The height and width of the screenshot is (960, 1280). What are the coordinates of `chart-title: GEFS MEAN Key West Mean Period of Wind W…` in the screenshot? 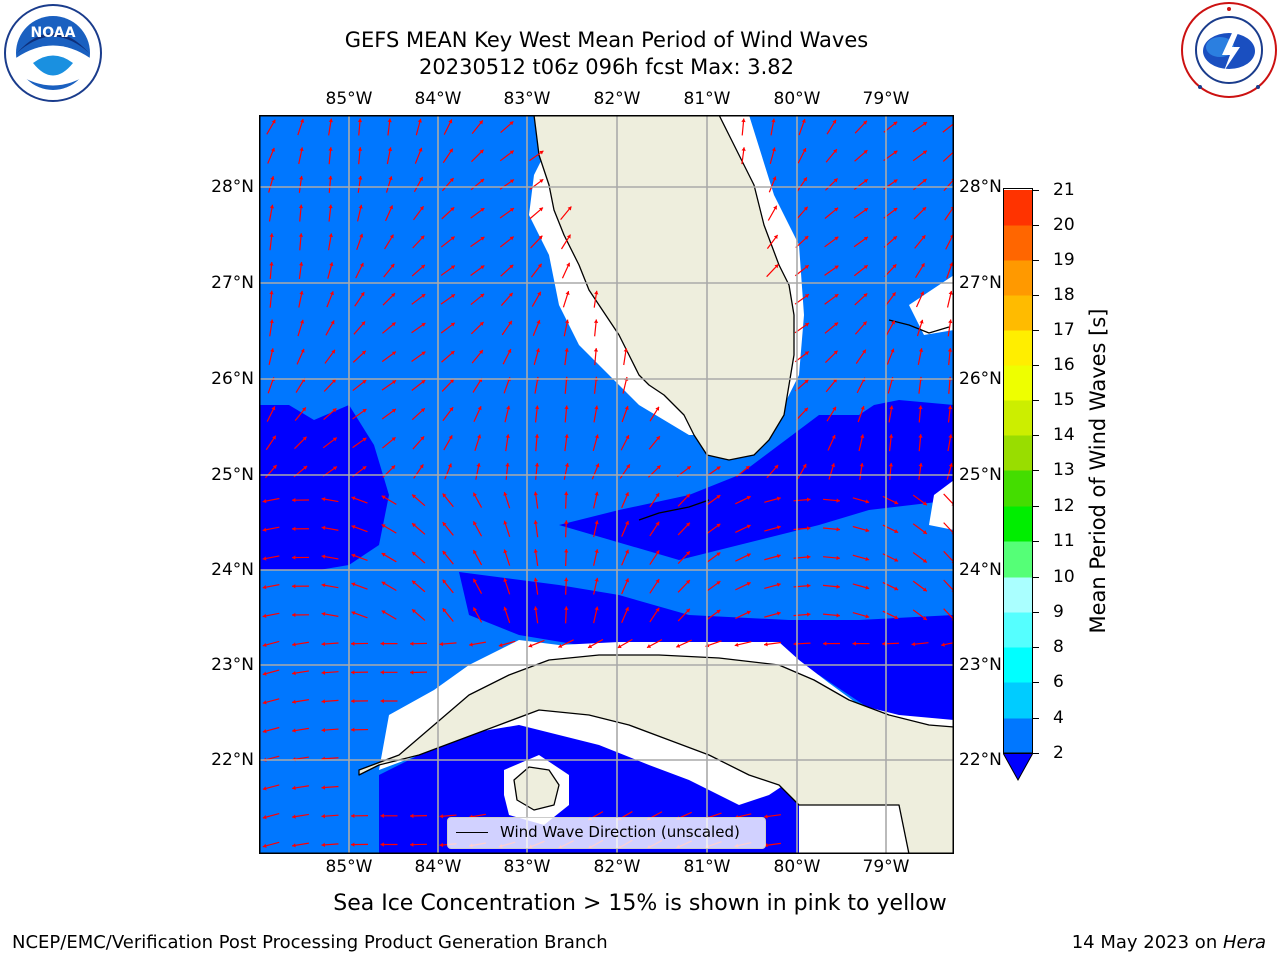 It's located at (606, 40).